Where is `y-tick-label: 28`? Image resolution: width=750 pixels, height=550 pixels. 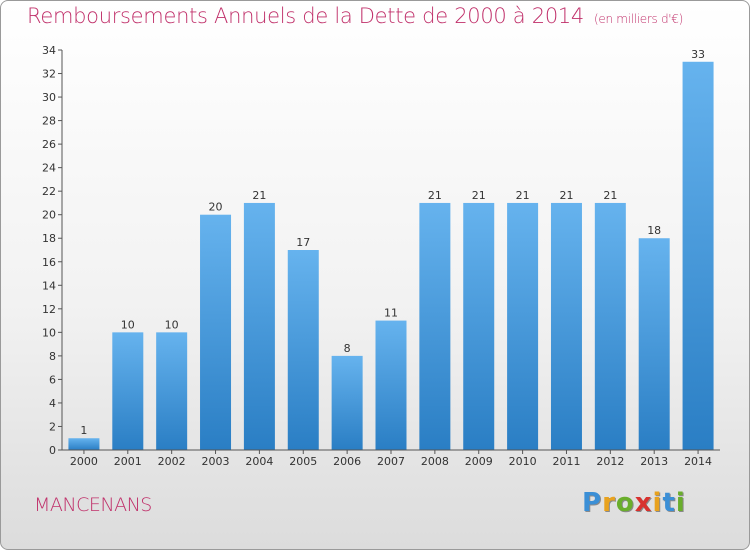
y-tick-label: 28 is located at coordinates (49, 121).